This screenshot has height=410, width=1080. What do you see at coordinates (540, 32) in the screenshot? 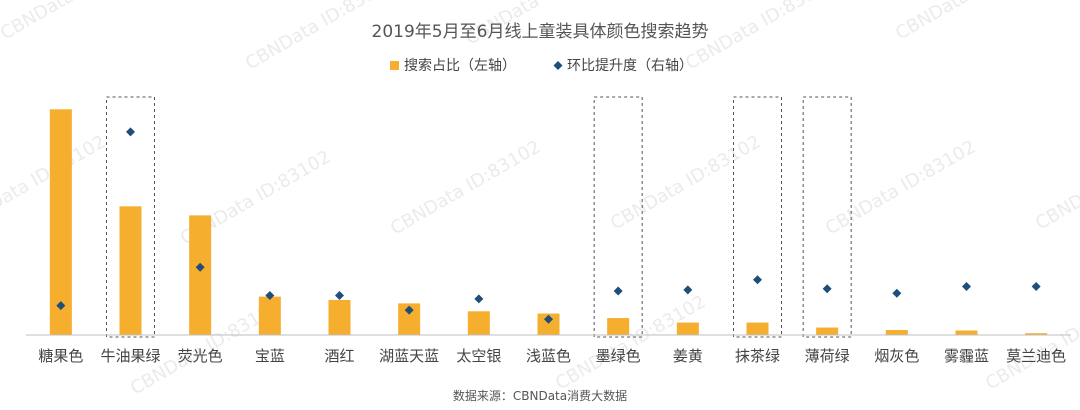
I see `chart-title: 2019年5月至6月线上童装具体颜色搜索趋势` at bounding box center [540, 32].